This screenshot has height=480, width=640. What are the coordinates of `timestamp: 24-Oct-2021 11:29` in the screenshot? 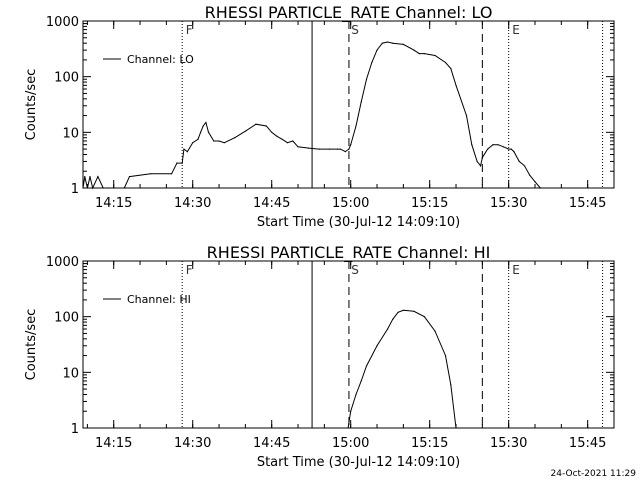 It's located at (594, 474).